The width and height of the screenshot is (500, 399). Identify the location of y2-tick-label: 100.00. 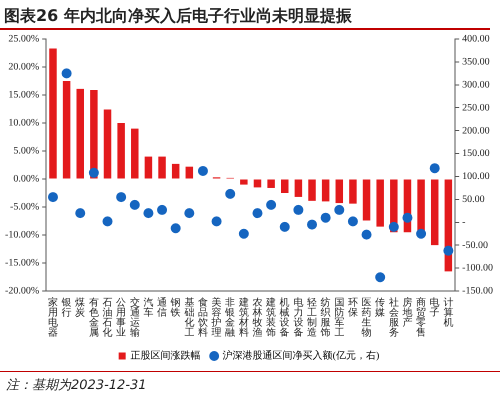
(476, 176).